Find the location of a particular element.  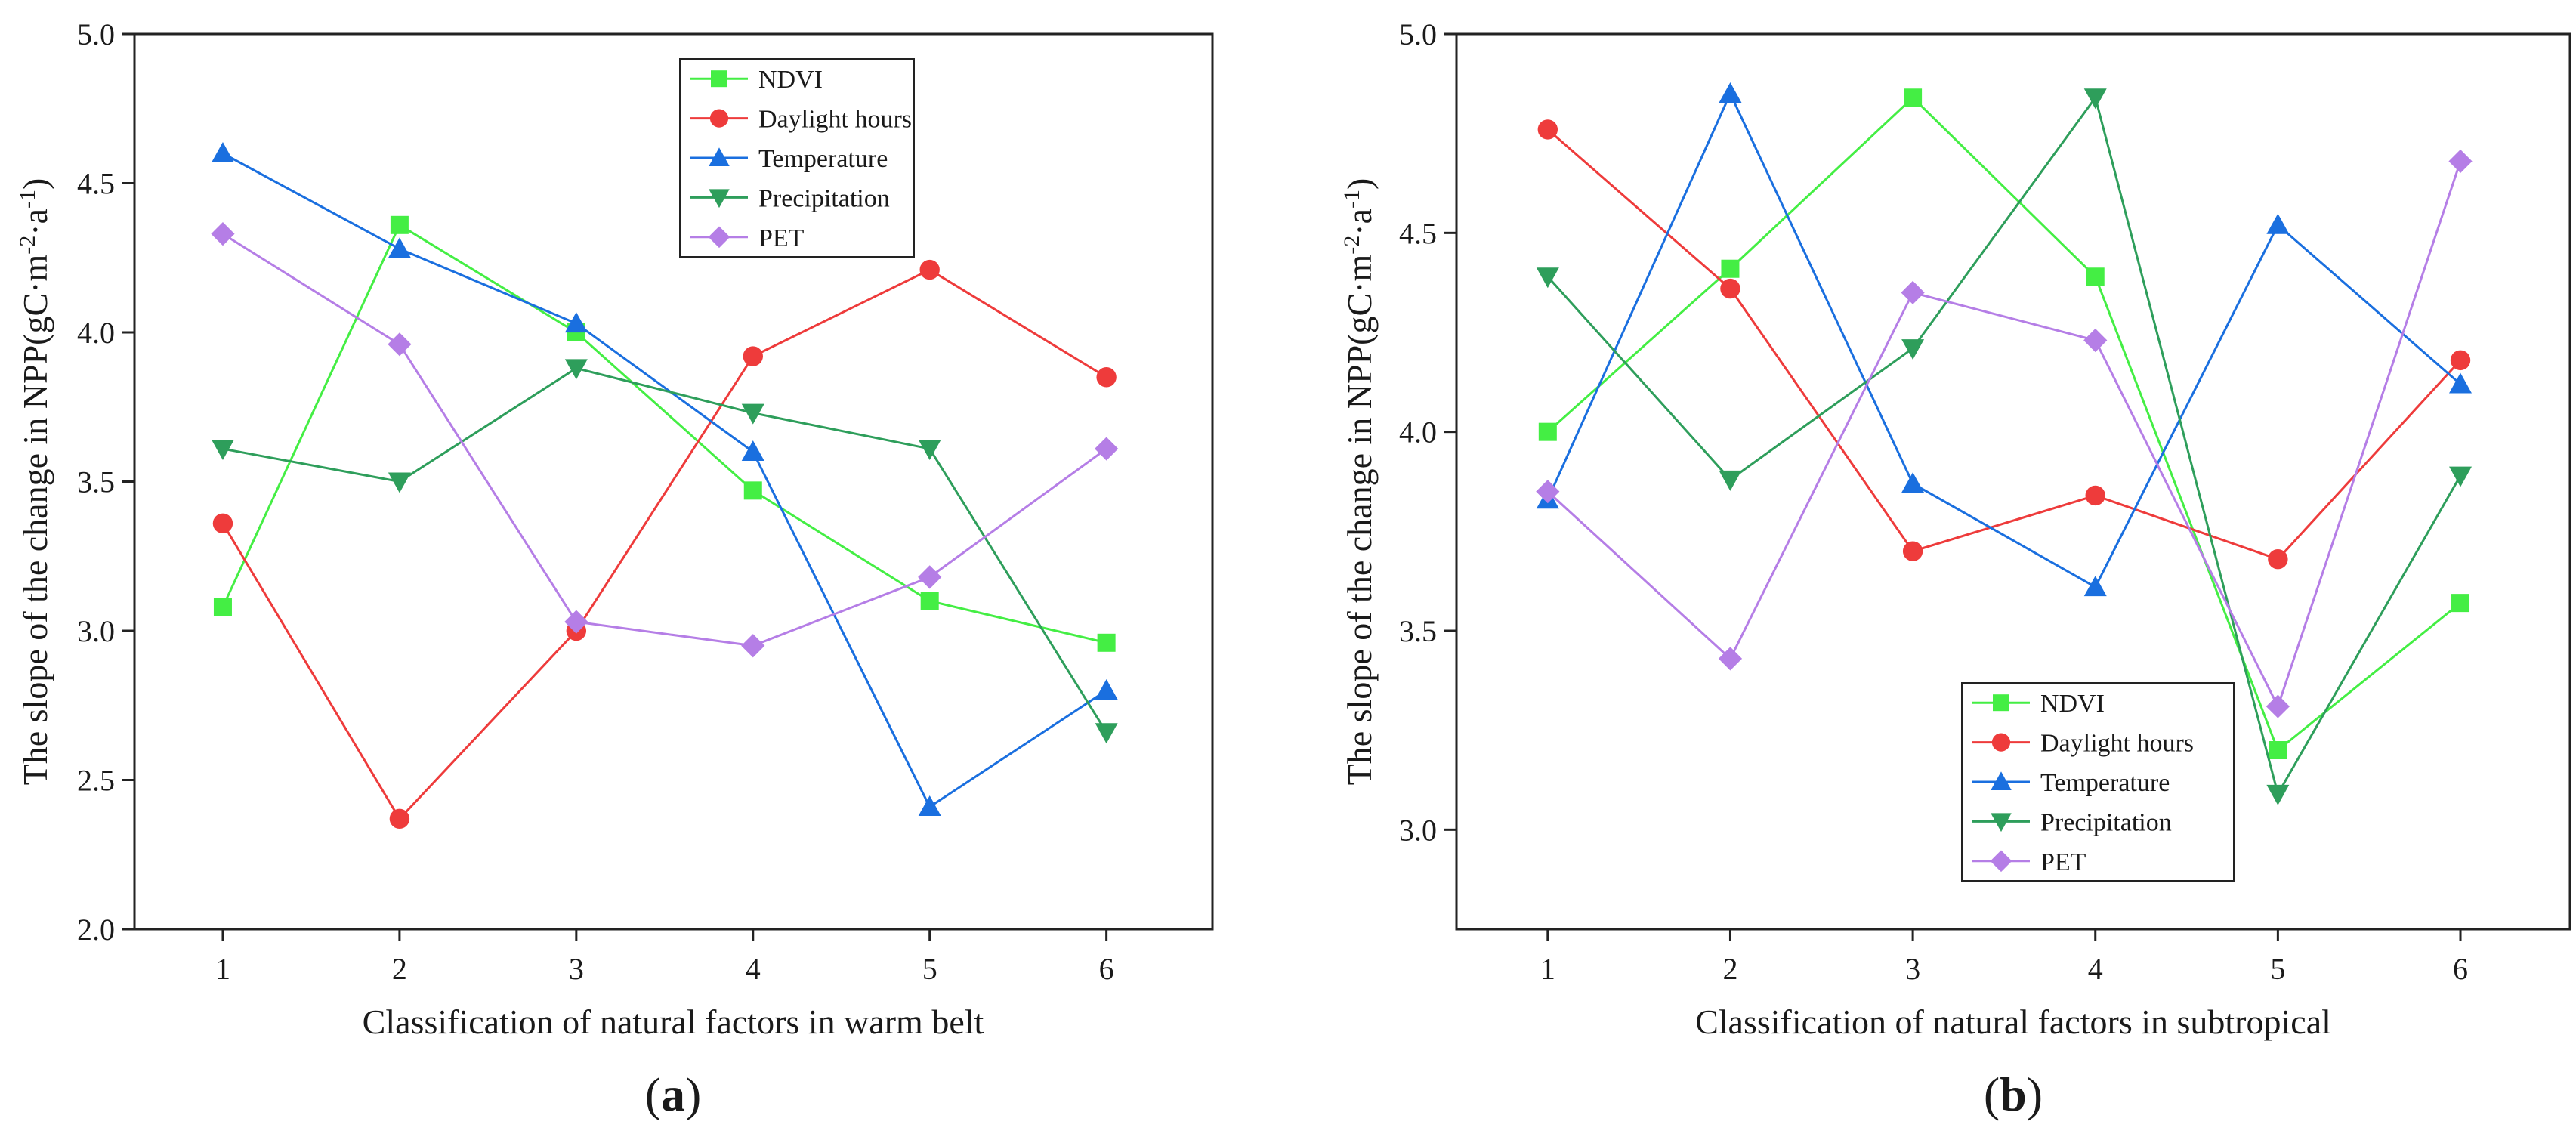

legend-label-a-4: PET is located at coordinates (781, 238).